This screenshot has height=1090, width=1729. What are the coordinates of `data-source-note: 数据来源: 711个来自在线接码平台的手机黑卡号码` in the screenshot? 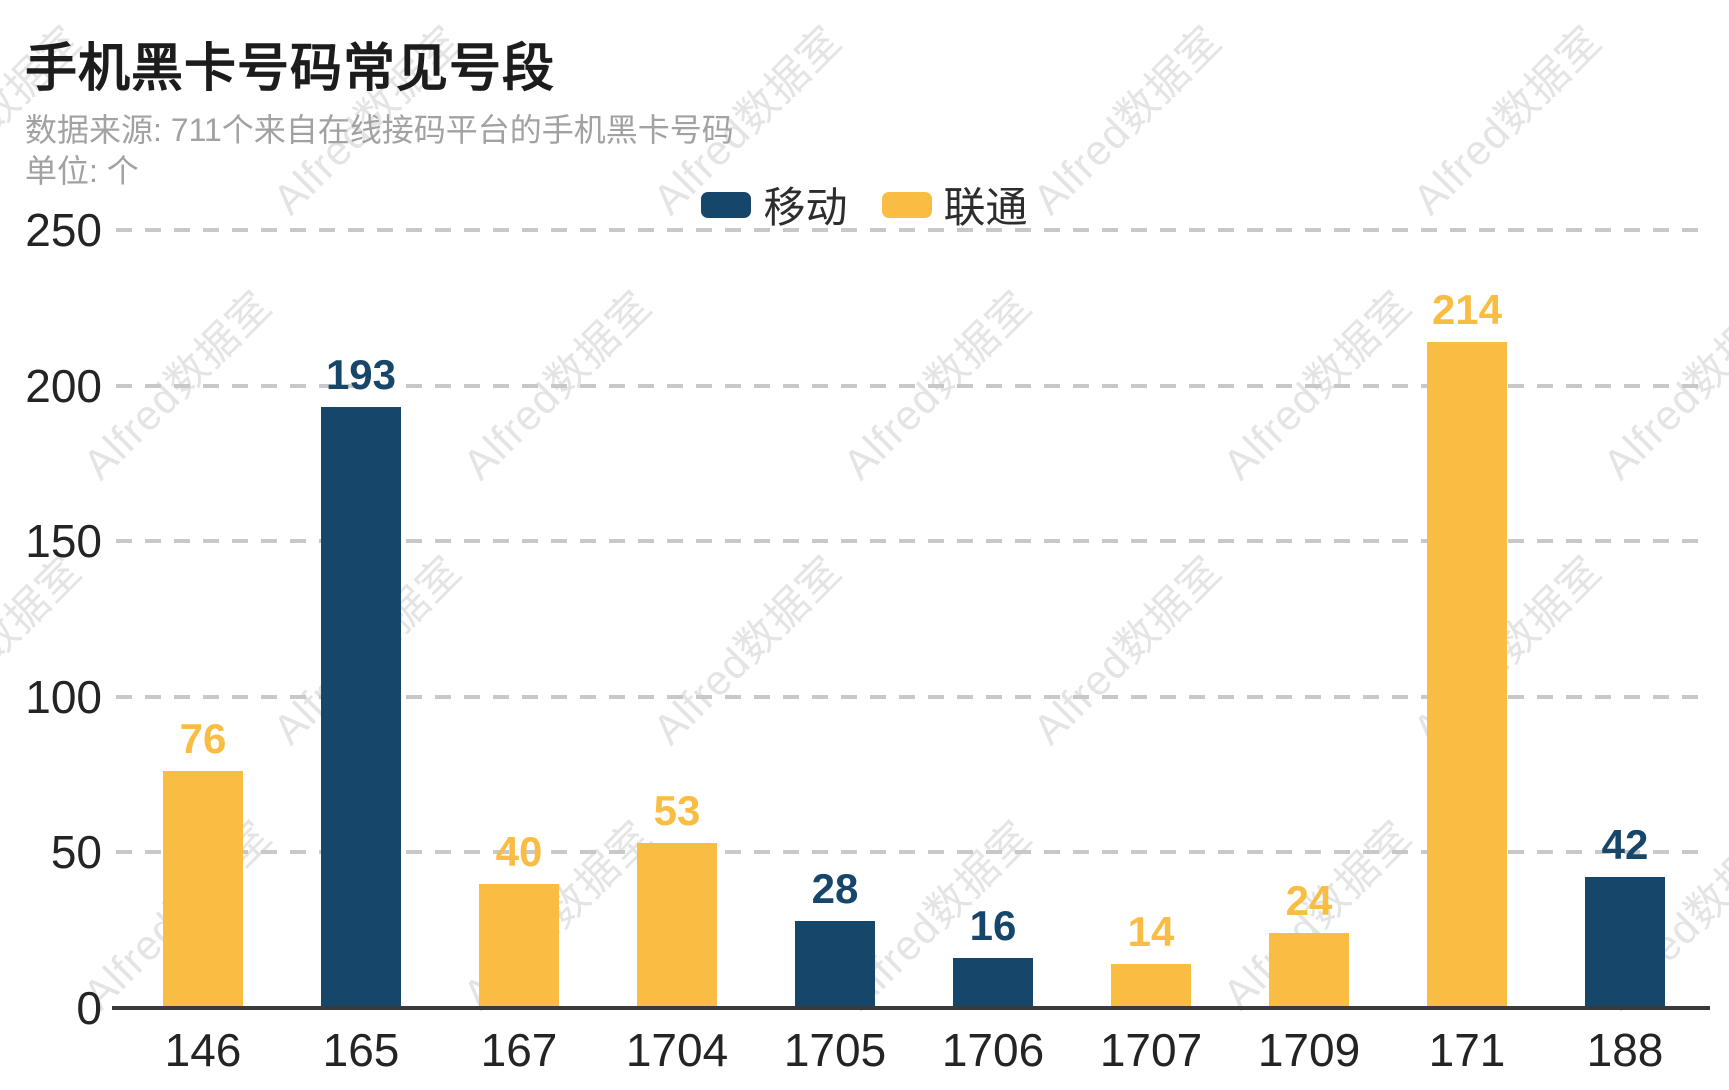 It's located at (379, 130).